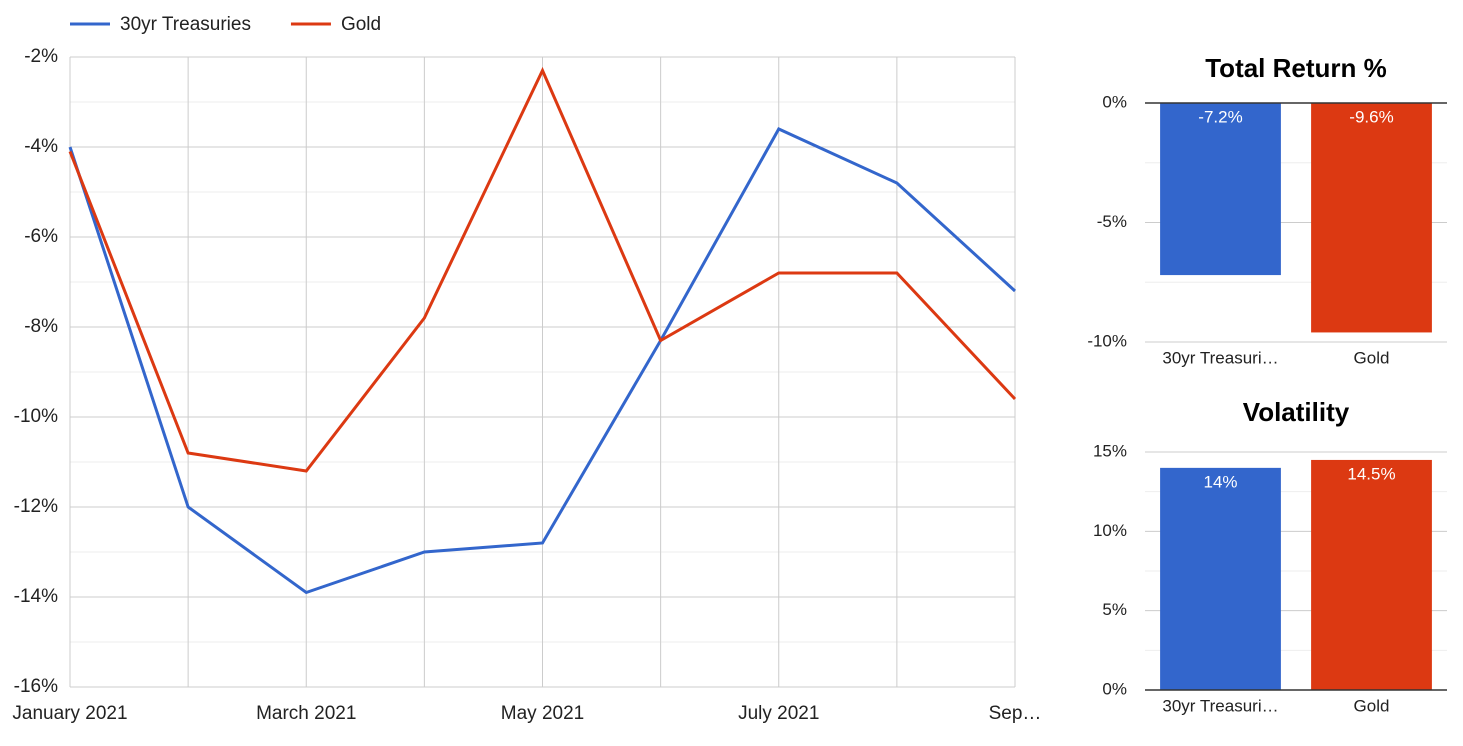 This screenshot has height=746, width=1463. What do you see at coordinates (41, 56) in the screenshot?
I see `y-tick-label: -2%` at bounding box center [41, 56].